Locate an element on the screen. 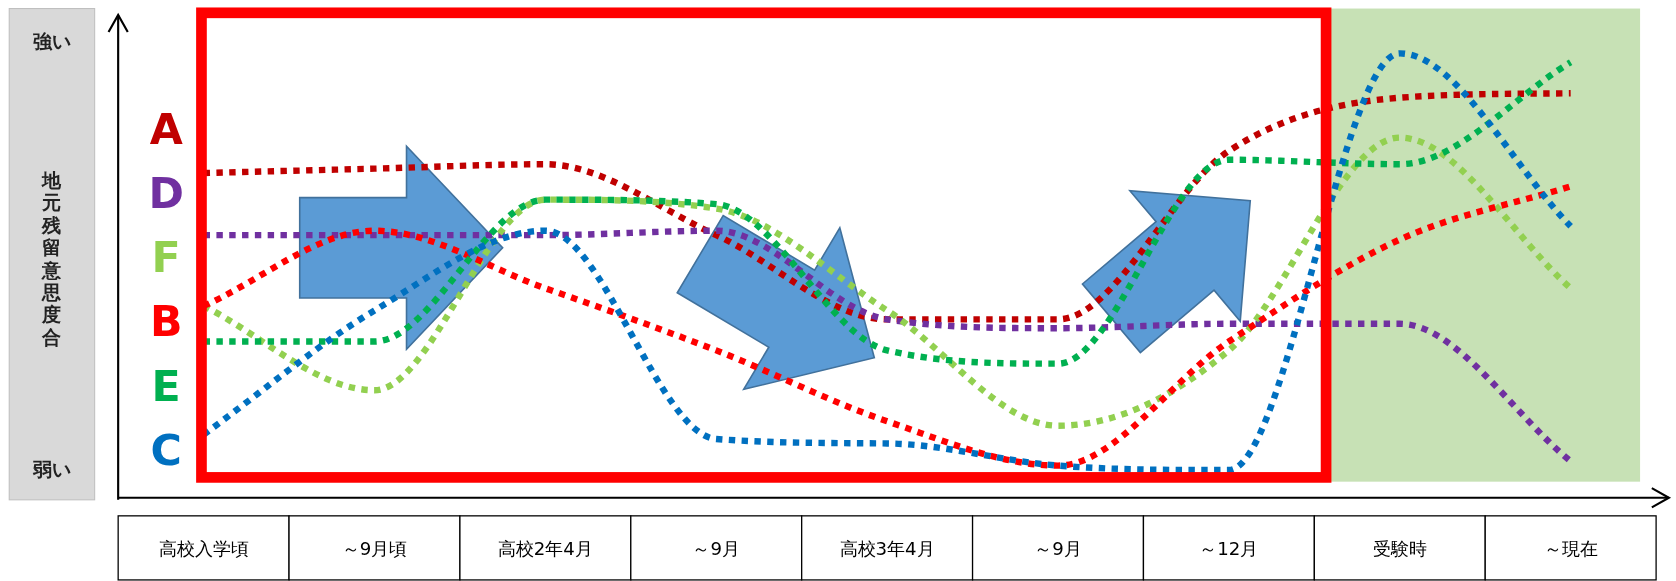 This screenshot has height=581, width=1676. y-axis-title: 地元残留意思度合 is located at coordinates (52, 258).